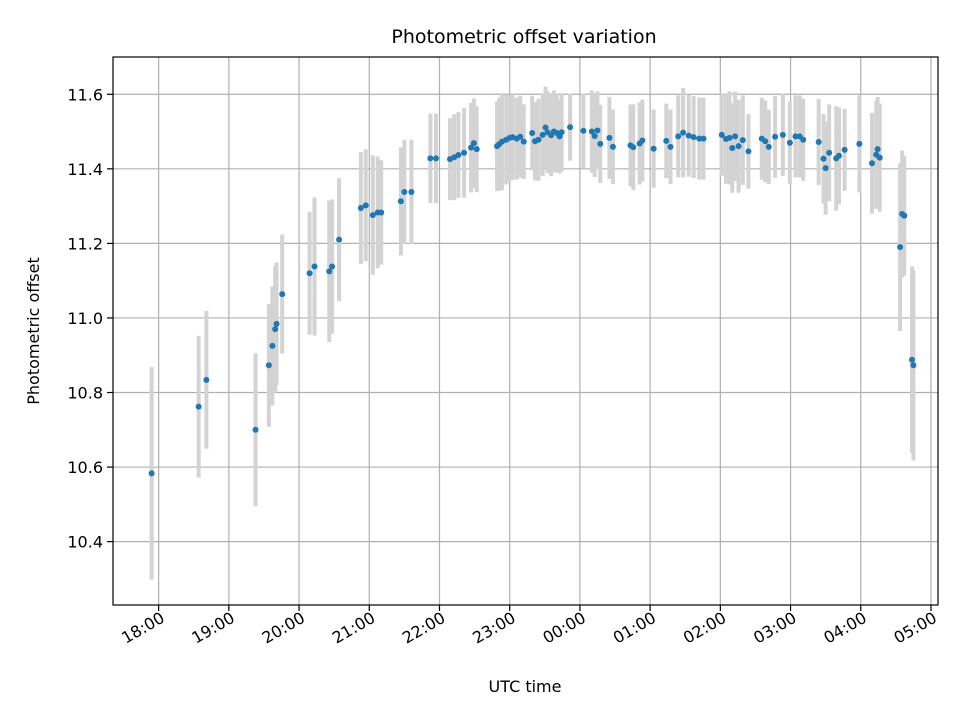  Describe the element at coordinates (85, 318) in the screenshot. I see `y-tick-label: 11.0` at that location.